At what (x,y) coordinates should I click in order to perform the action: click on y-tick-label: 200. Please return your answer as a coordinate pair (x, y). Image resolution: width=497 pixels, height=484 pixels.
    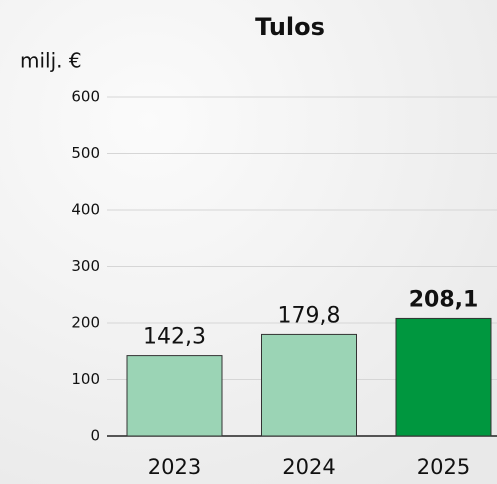
    Looking at the image, I should click on (85, 323).